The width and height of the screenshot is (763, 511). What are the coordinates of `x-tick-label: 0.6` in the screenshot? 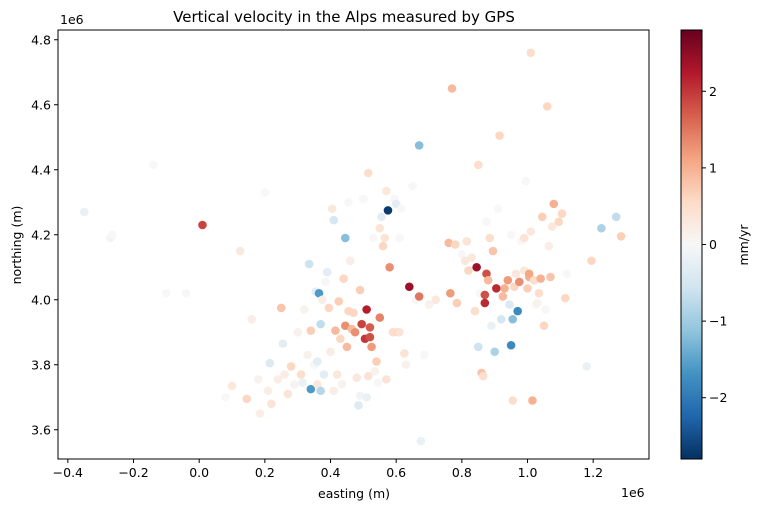 It's located at (396, 472).